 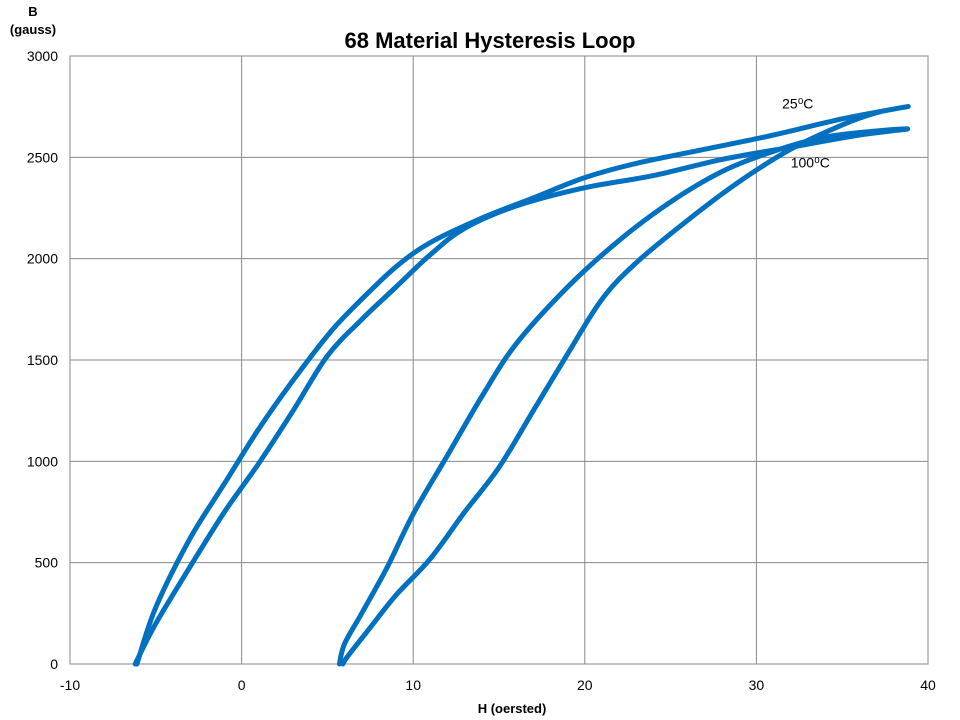 I want to click on y-tick-label: 1500, so click(x=42, y=360).